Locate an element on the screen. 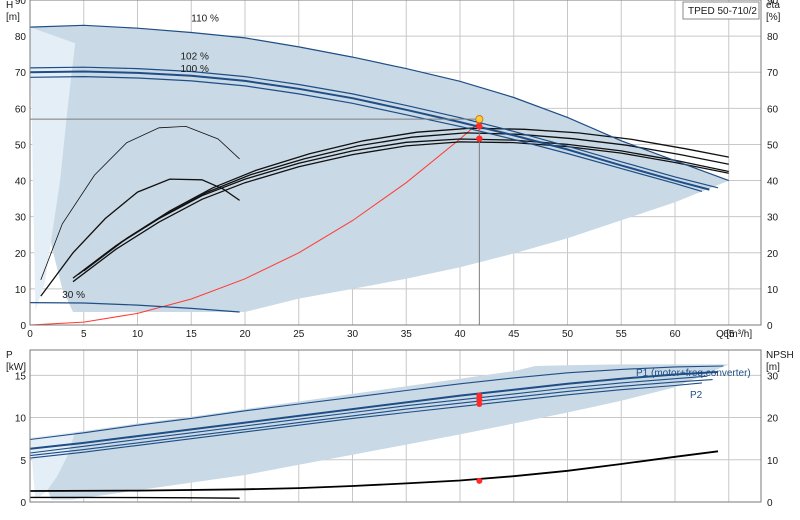 The height and width of the screenshot is (520, 800). npsh-tick-label: 30 is located at coordinates (773, 376).